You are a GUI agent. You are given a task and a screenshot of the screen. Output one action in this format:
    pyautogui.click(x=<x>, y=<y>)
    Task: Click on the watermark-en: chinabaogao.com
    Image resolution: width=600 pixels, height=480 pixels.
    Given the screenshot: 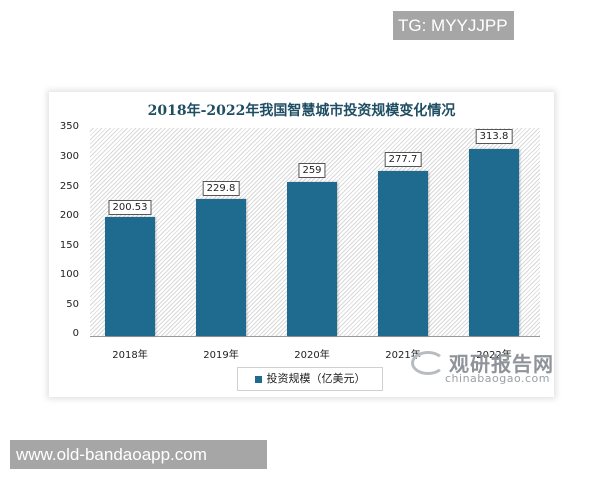 What is the action you would take?
    pyautogui.click(x=497, y=378)
    